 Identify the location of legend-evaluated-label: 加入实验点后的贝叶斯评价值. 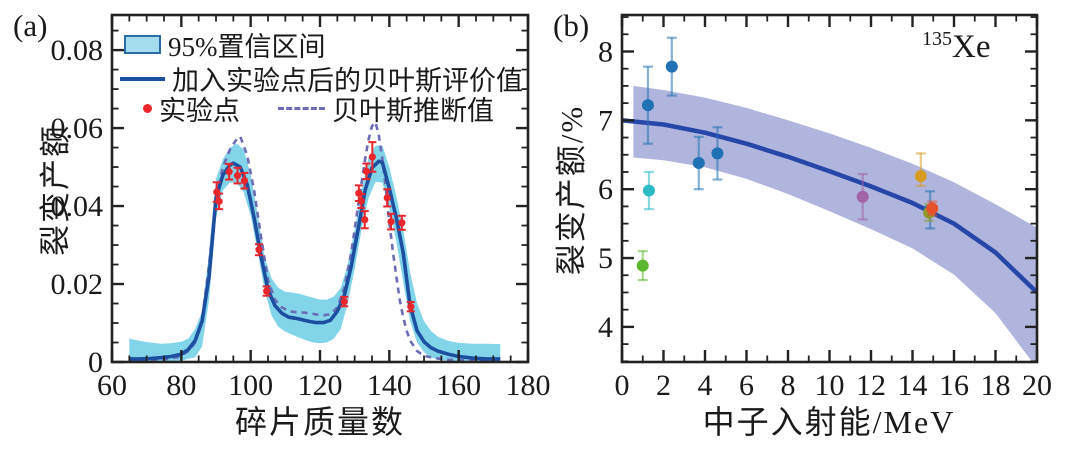
(347, 81).